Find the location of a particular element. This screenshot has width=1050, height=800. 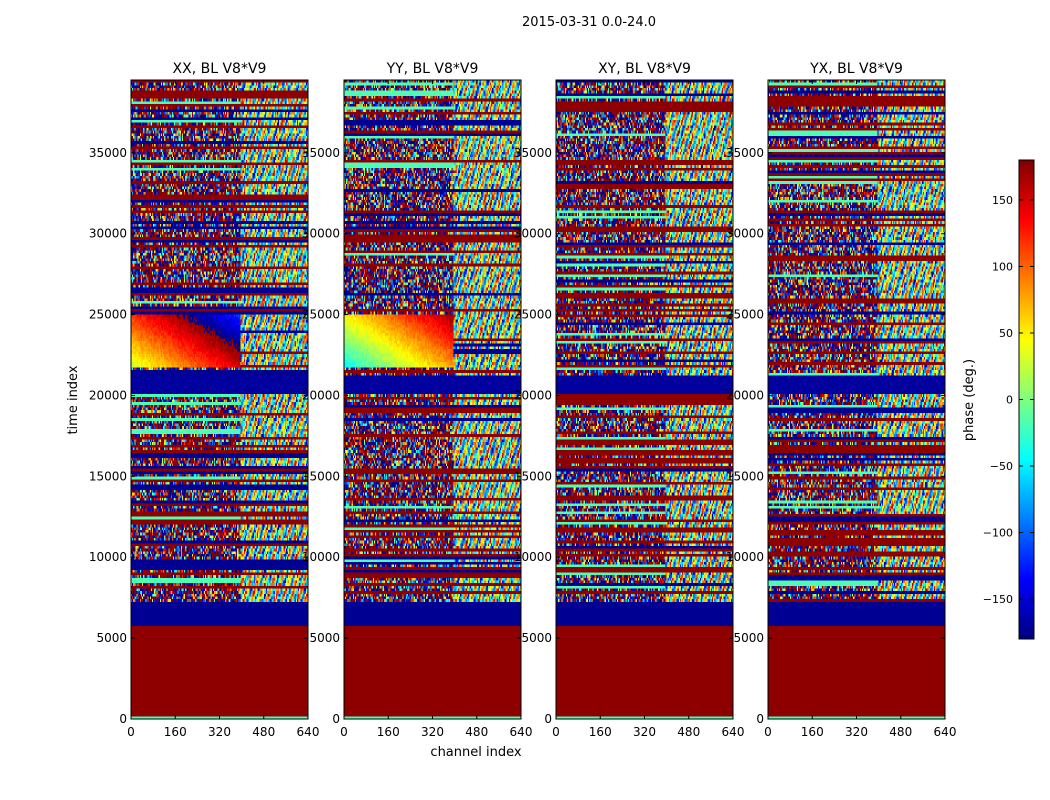

colorbar-tick-label: 100 is located at coordinates (1002, 266).